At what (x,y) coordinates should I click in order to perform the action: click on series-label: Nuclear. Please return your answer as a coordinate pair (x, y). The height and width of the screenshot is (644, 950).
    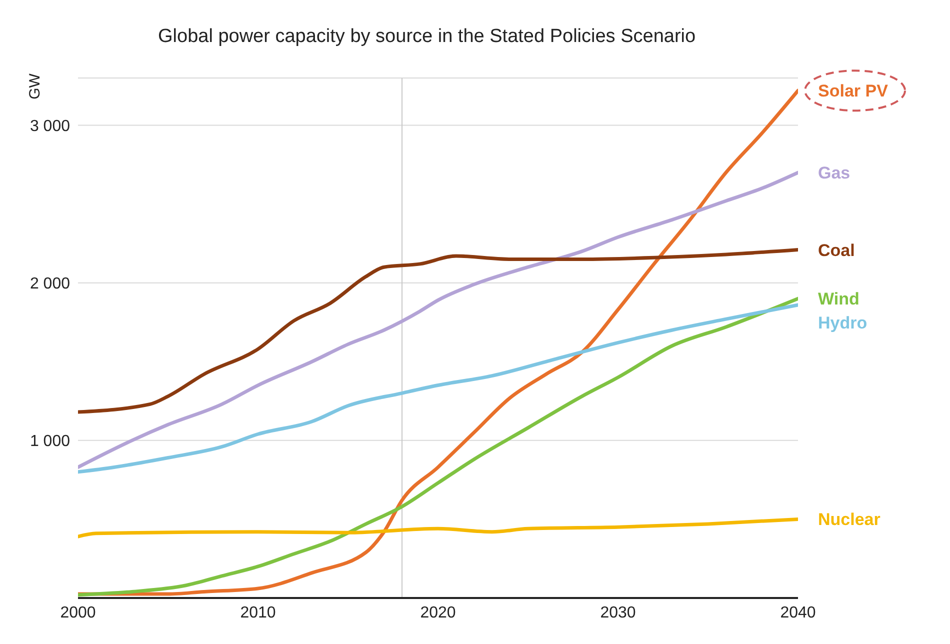
    Looking at the image, I should click on (849, 520).